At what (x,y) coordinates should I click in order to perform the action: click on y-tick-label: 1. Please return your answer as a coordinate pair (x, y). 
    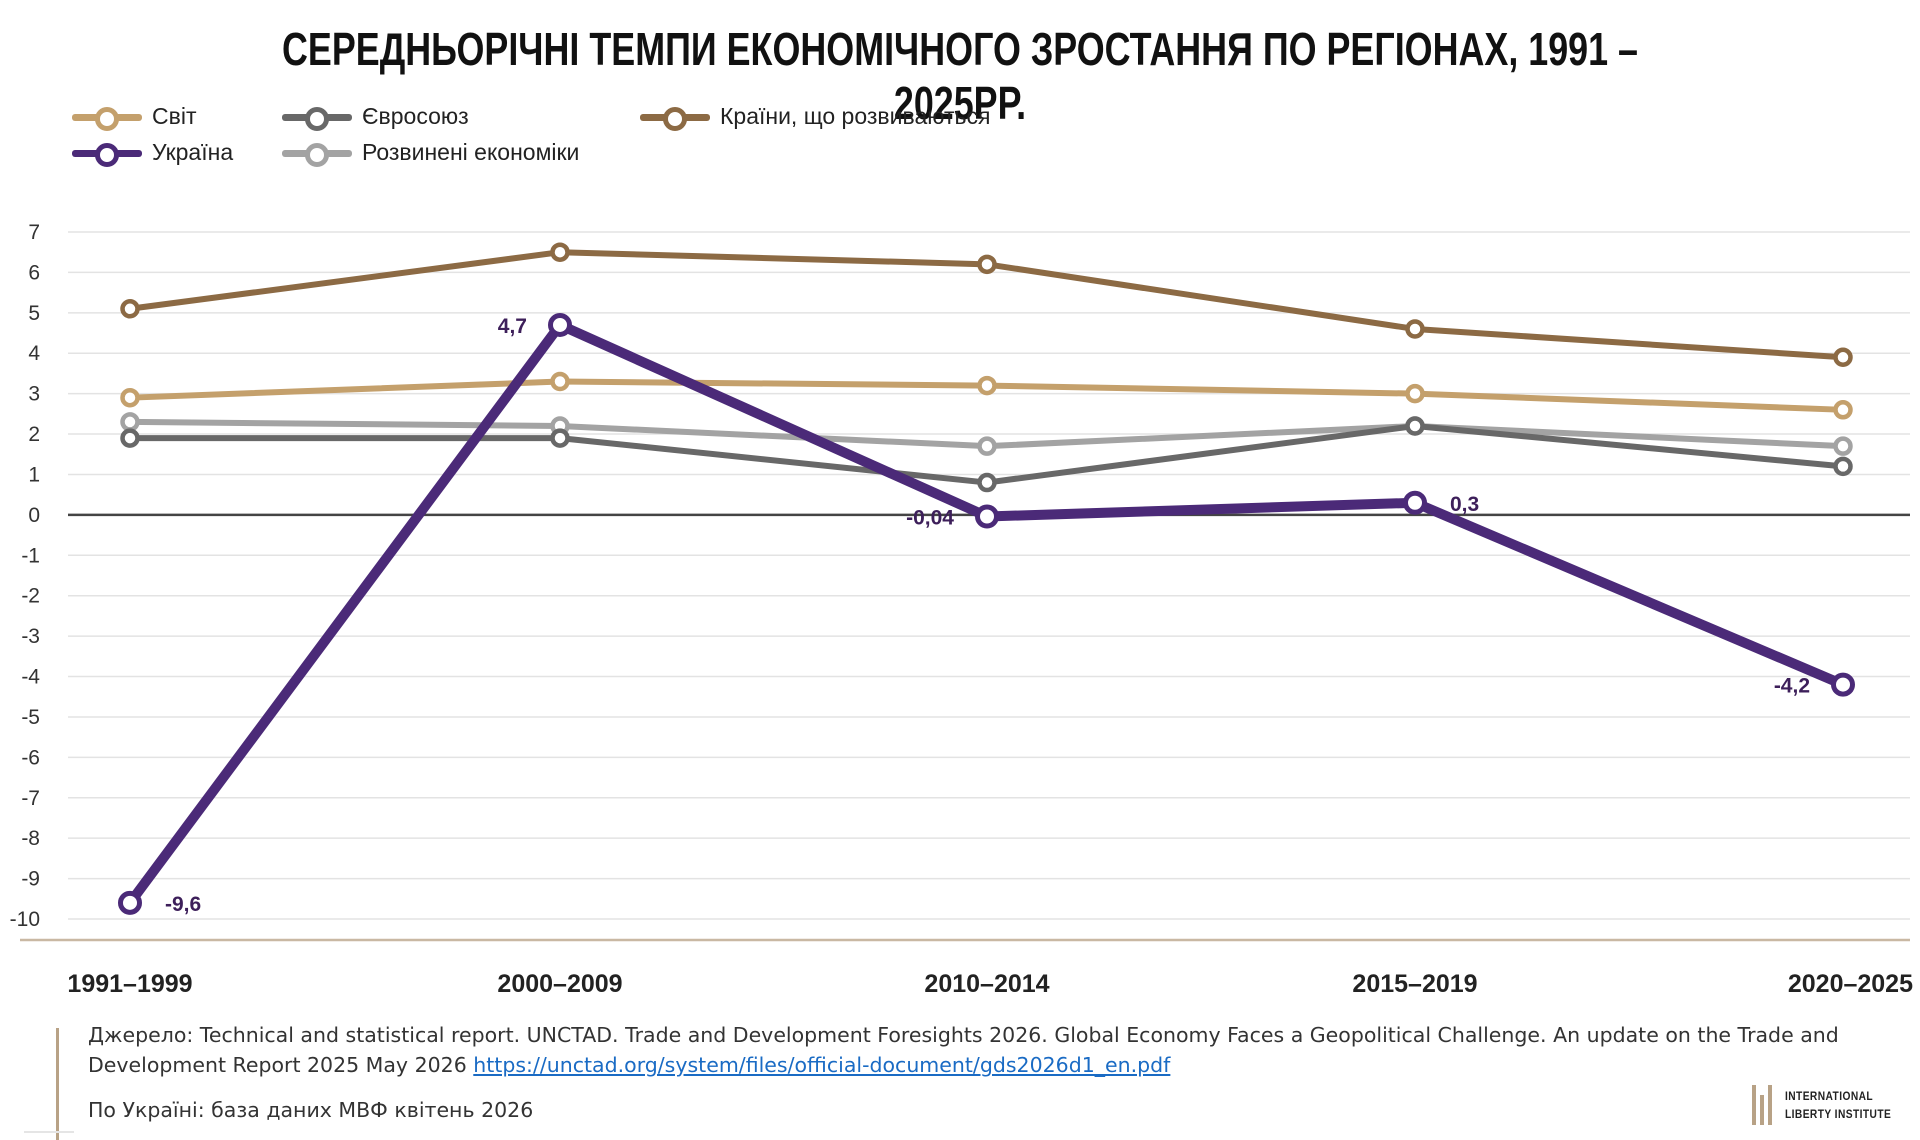
    Looking at the image, I should click on (34, 474).